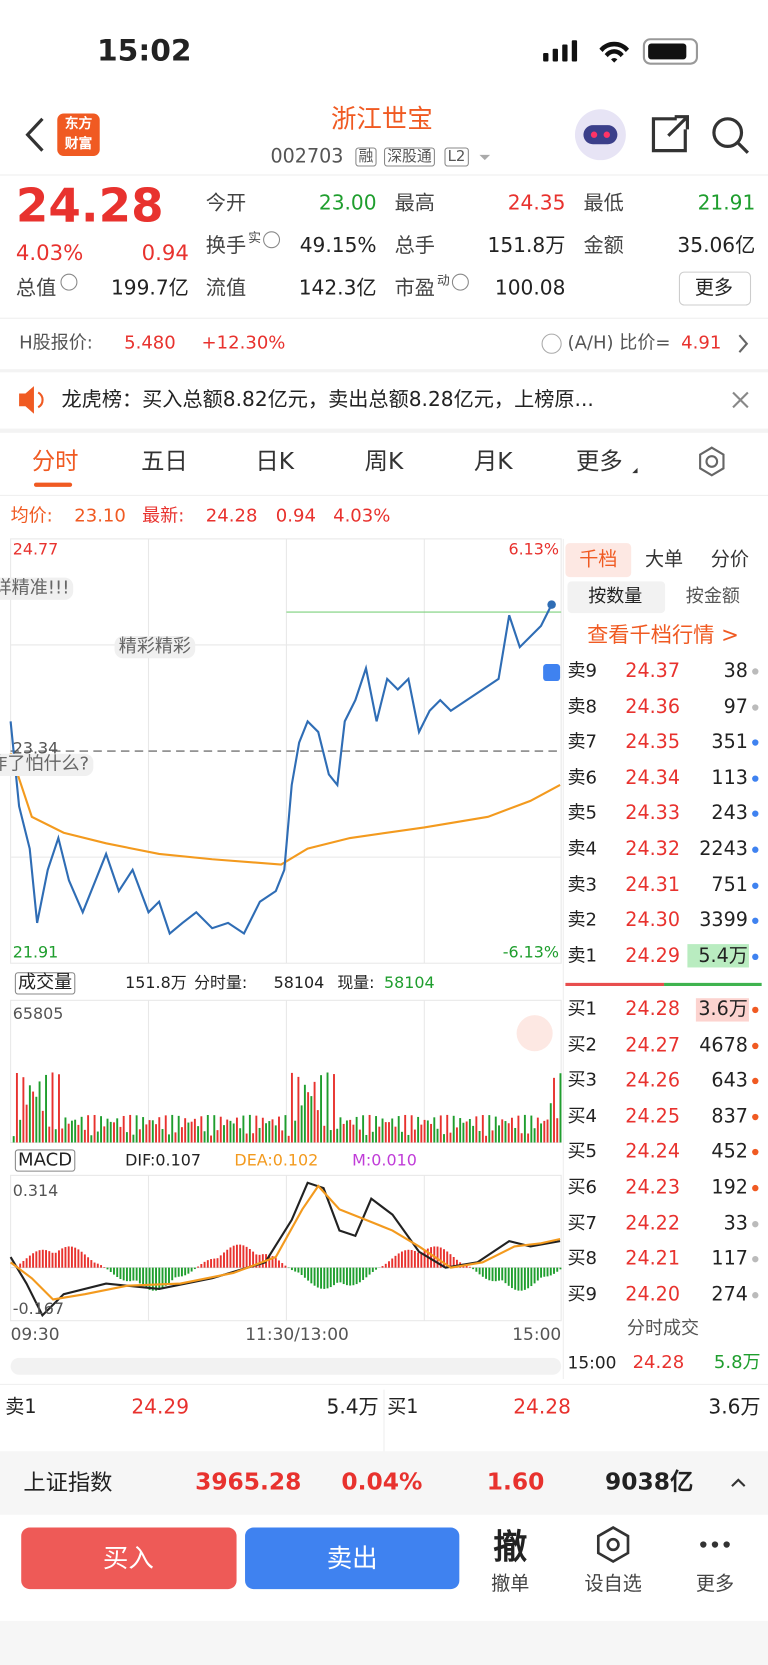 The height and width of the screenshot is (1665, 768). Describe the element at coordinates (45, 1160) in the screenshot. I see `indicator-select: MACD` at that location.